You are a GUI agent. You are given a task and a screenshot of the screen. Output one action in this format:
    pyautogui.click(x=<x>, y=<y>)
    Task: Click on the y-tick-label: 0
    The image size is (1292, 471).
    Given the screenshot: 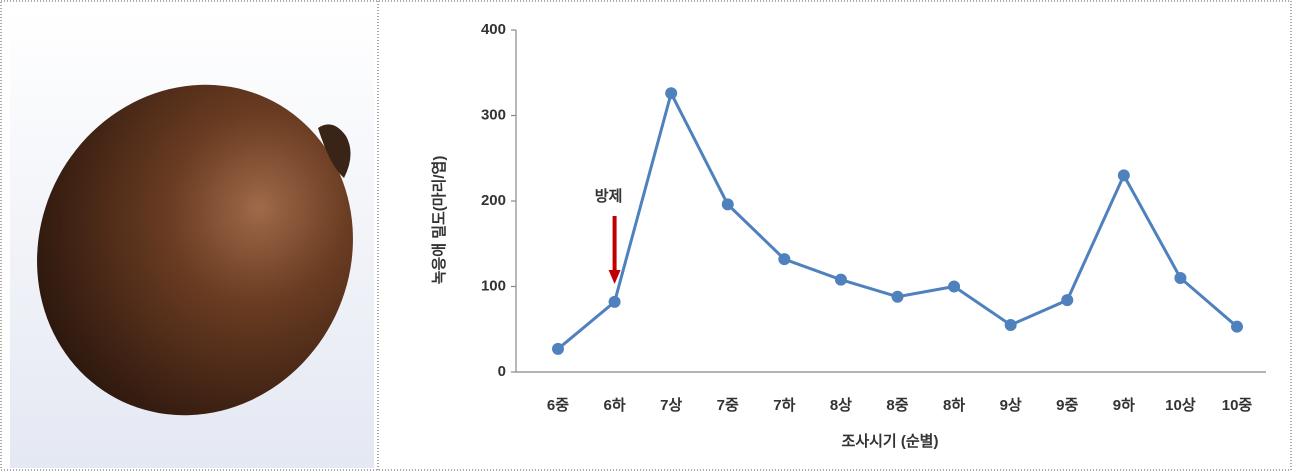 What is the action you would take?
    pyautogui.click(x=502, y=371)
    